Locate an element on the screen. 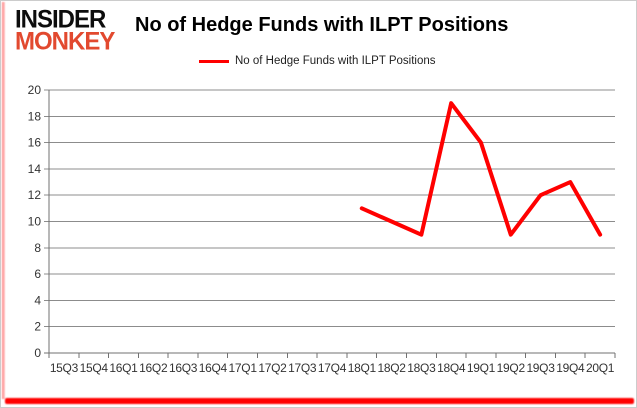 Image resolution: width=637 pixels, height=408 pixels. x-tick-label: 19Q1 is located at coordinates (481, 368).